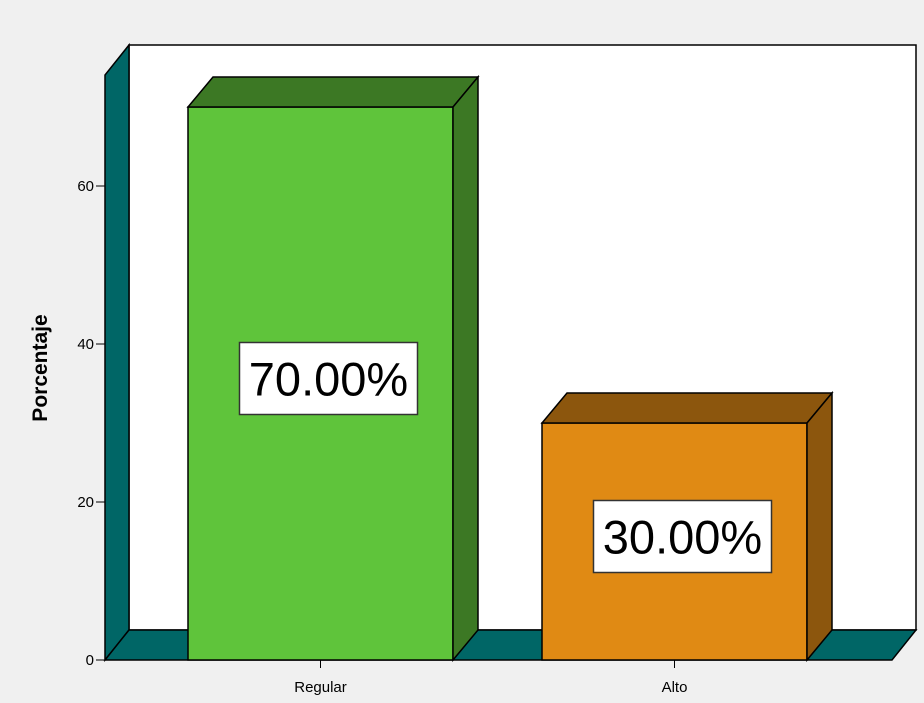 Image resolution: width=924 pixels, height=703 pixels. What do you see at coordinates (90, 660) in the screenshot?
I see `y-tick-label: 0` at bounding box center [90, 660].